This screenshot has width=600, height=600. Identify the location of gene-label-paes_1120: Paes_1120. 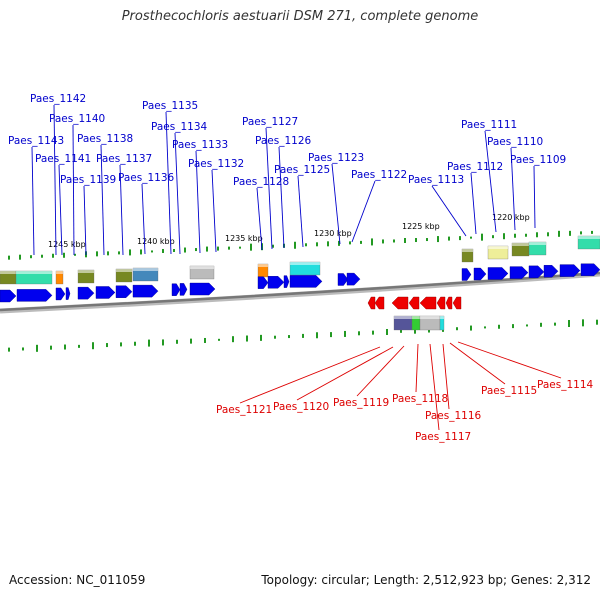
(301, 407).